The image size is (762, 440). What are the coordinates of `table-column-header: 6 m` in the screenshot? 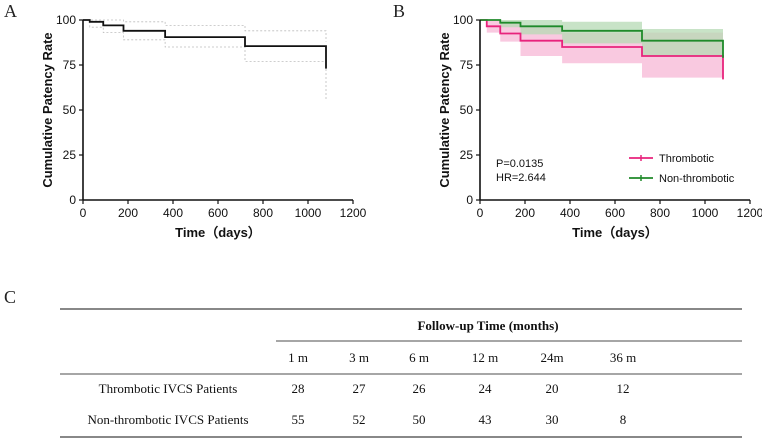 It's located at (419, 357).